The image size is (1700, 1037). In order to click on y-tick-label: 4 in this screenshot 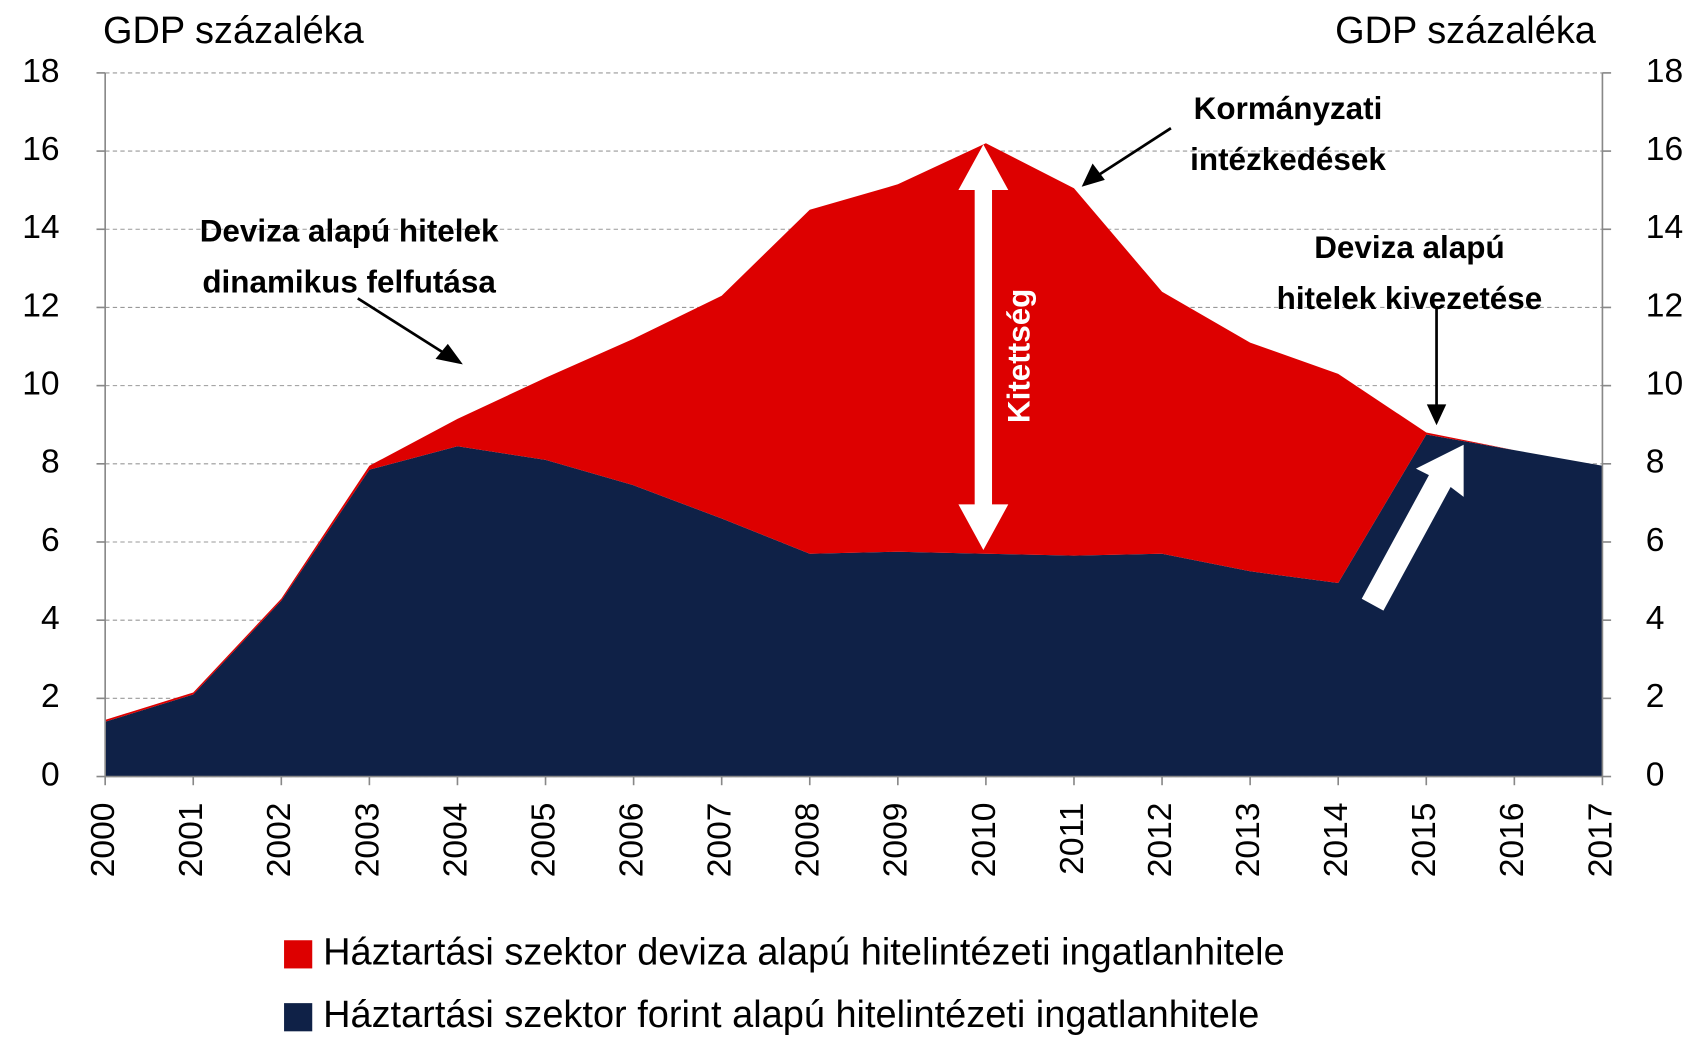, I will do `click(50, 618)`.